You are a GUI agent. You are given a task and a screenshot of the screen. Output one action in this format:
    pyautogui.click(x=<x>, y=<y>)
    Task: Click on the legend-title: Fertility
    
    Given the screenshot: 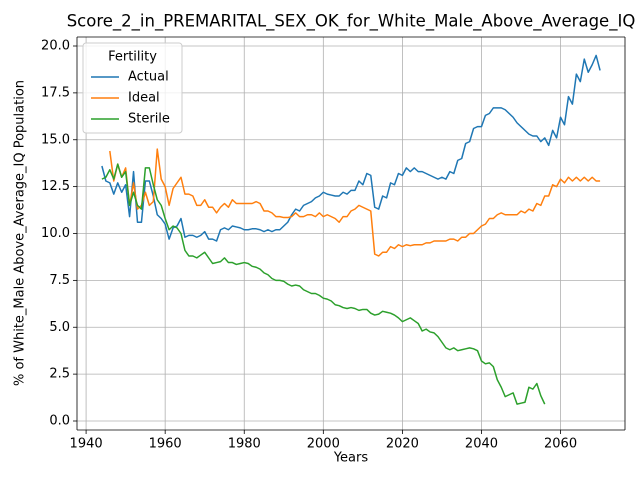 What is the action you would take?
    pyautogui.click(x=132, y=57)
    